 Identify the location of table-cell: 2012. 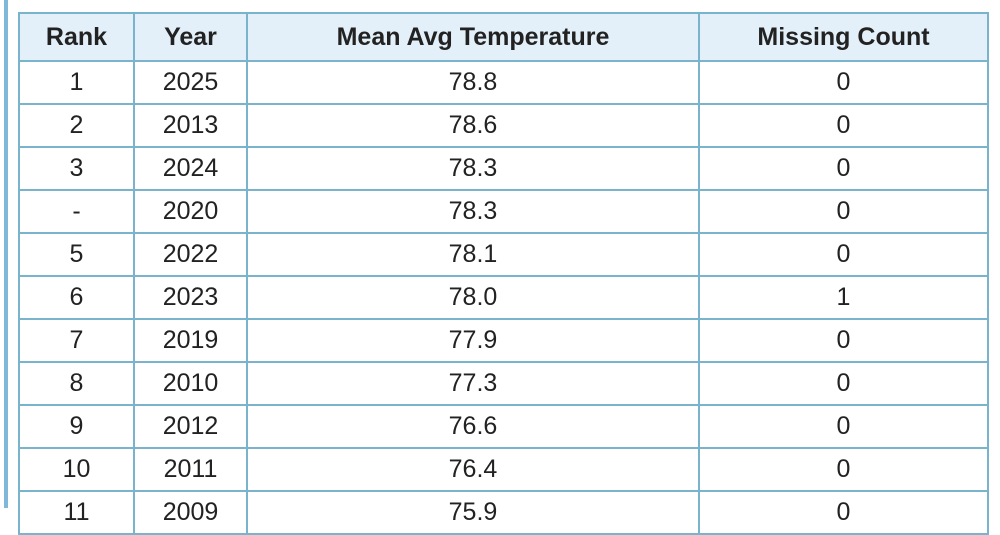
(190, 426).